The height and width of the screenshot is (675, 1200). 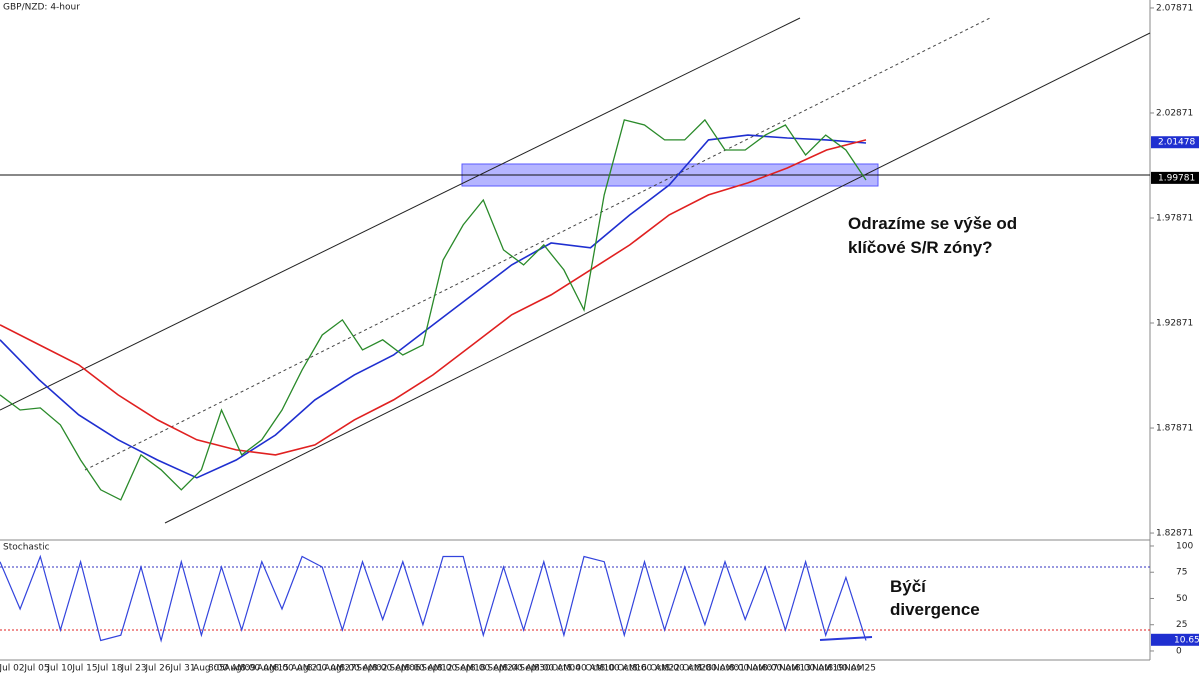 I want to click on y-tick-label: 2.07871, so click(x=1174, y=8).